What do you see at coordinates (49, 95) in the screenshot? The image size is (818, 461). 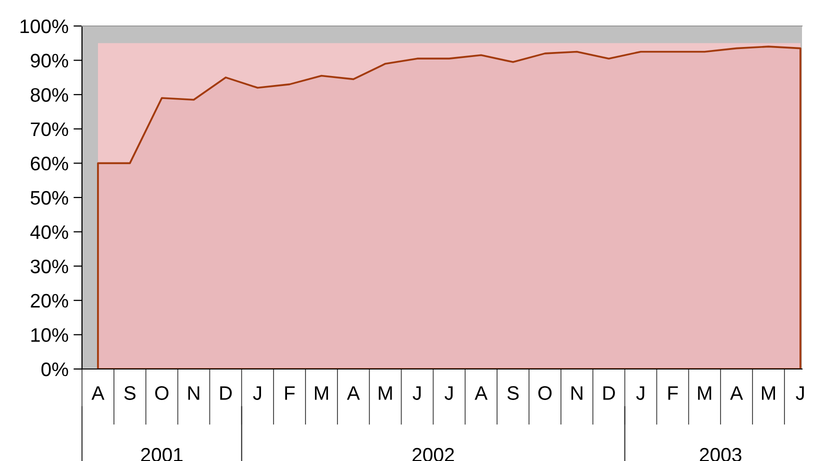 I see `y-tick-label: 80%` at bounding box center [49, 95].